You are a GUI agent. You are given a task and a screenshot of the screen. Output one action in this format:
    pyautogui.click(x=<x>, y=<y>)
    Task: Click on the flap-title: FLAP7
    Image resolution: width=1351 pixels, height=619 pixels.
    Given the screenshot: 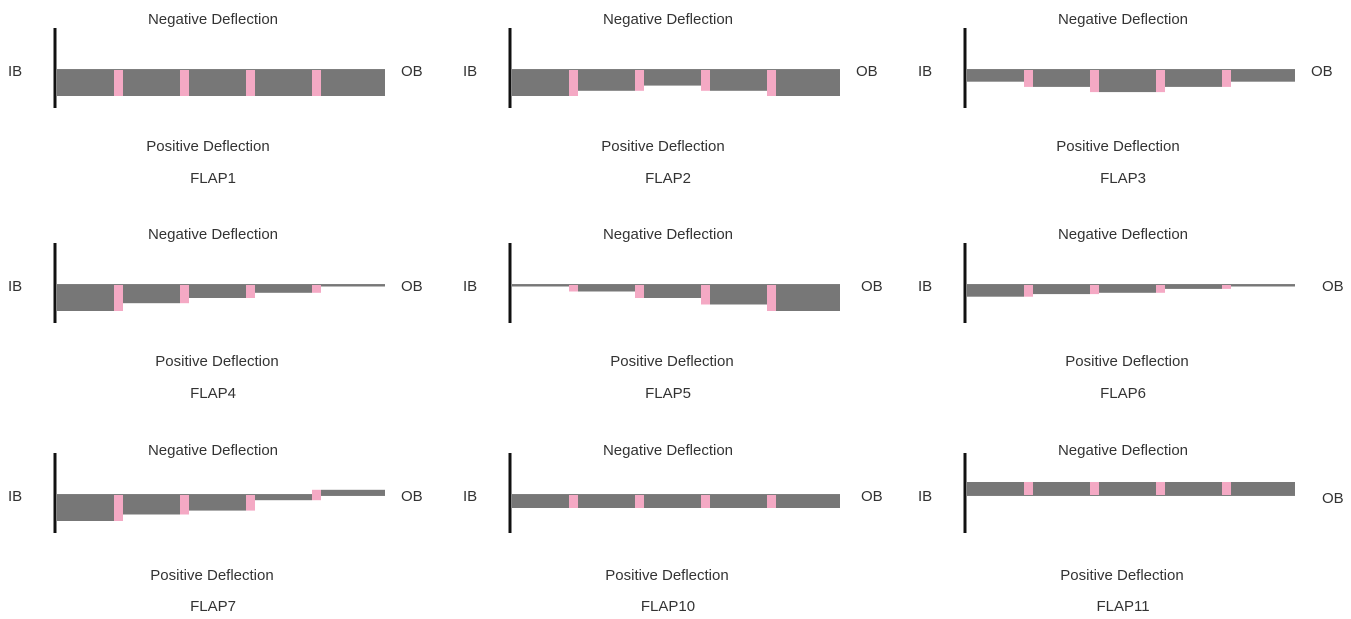 What is the action you would take?
    pyautogui.click(x=213, y=606)
    